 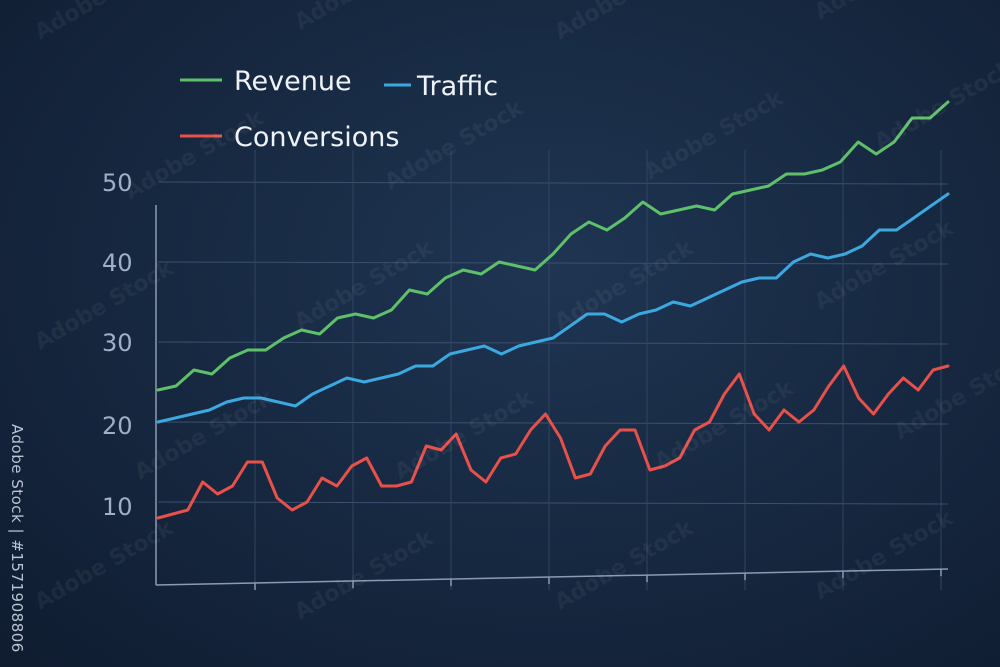 What do you see at coordinates (195, 155) in the screenshot?
I see `watermark-text-4: Adobe Stock` at bounding box center [195, 155].